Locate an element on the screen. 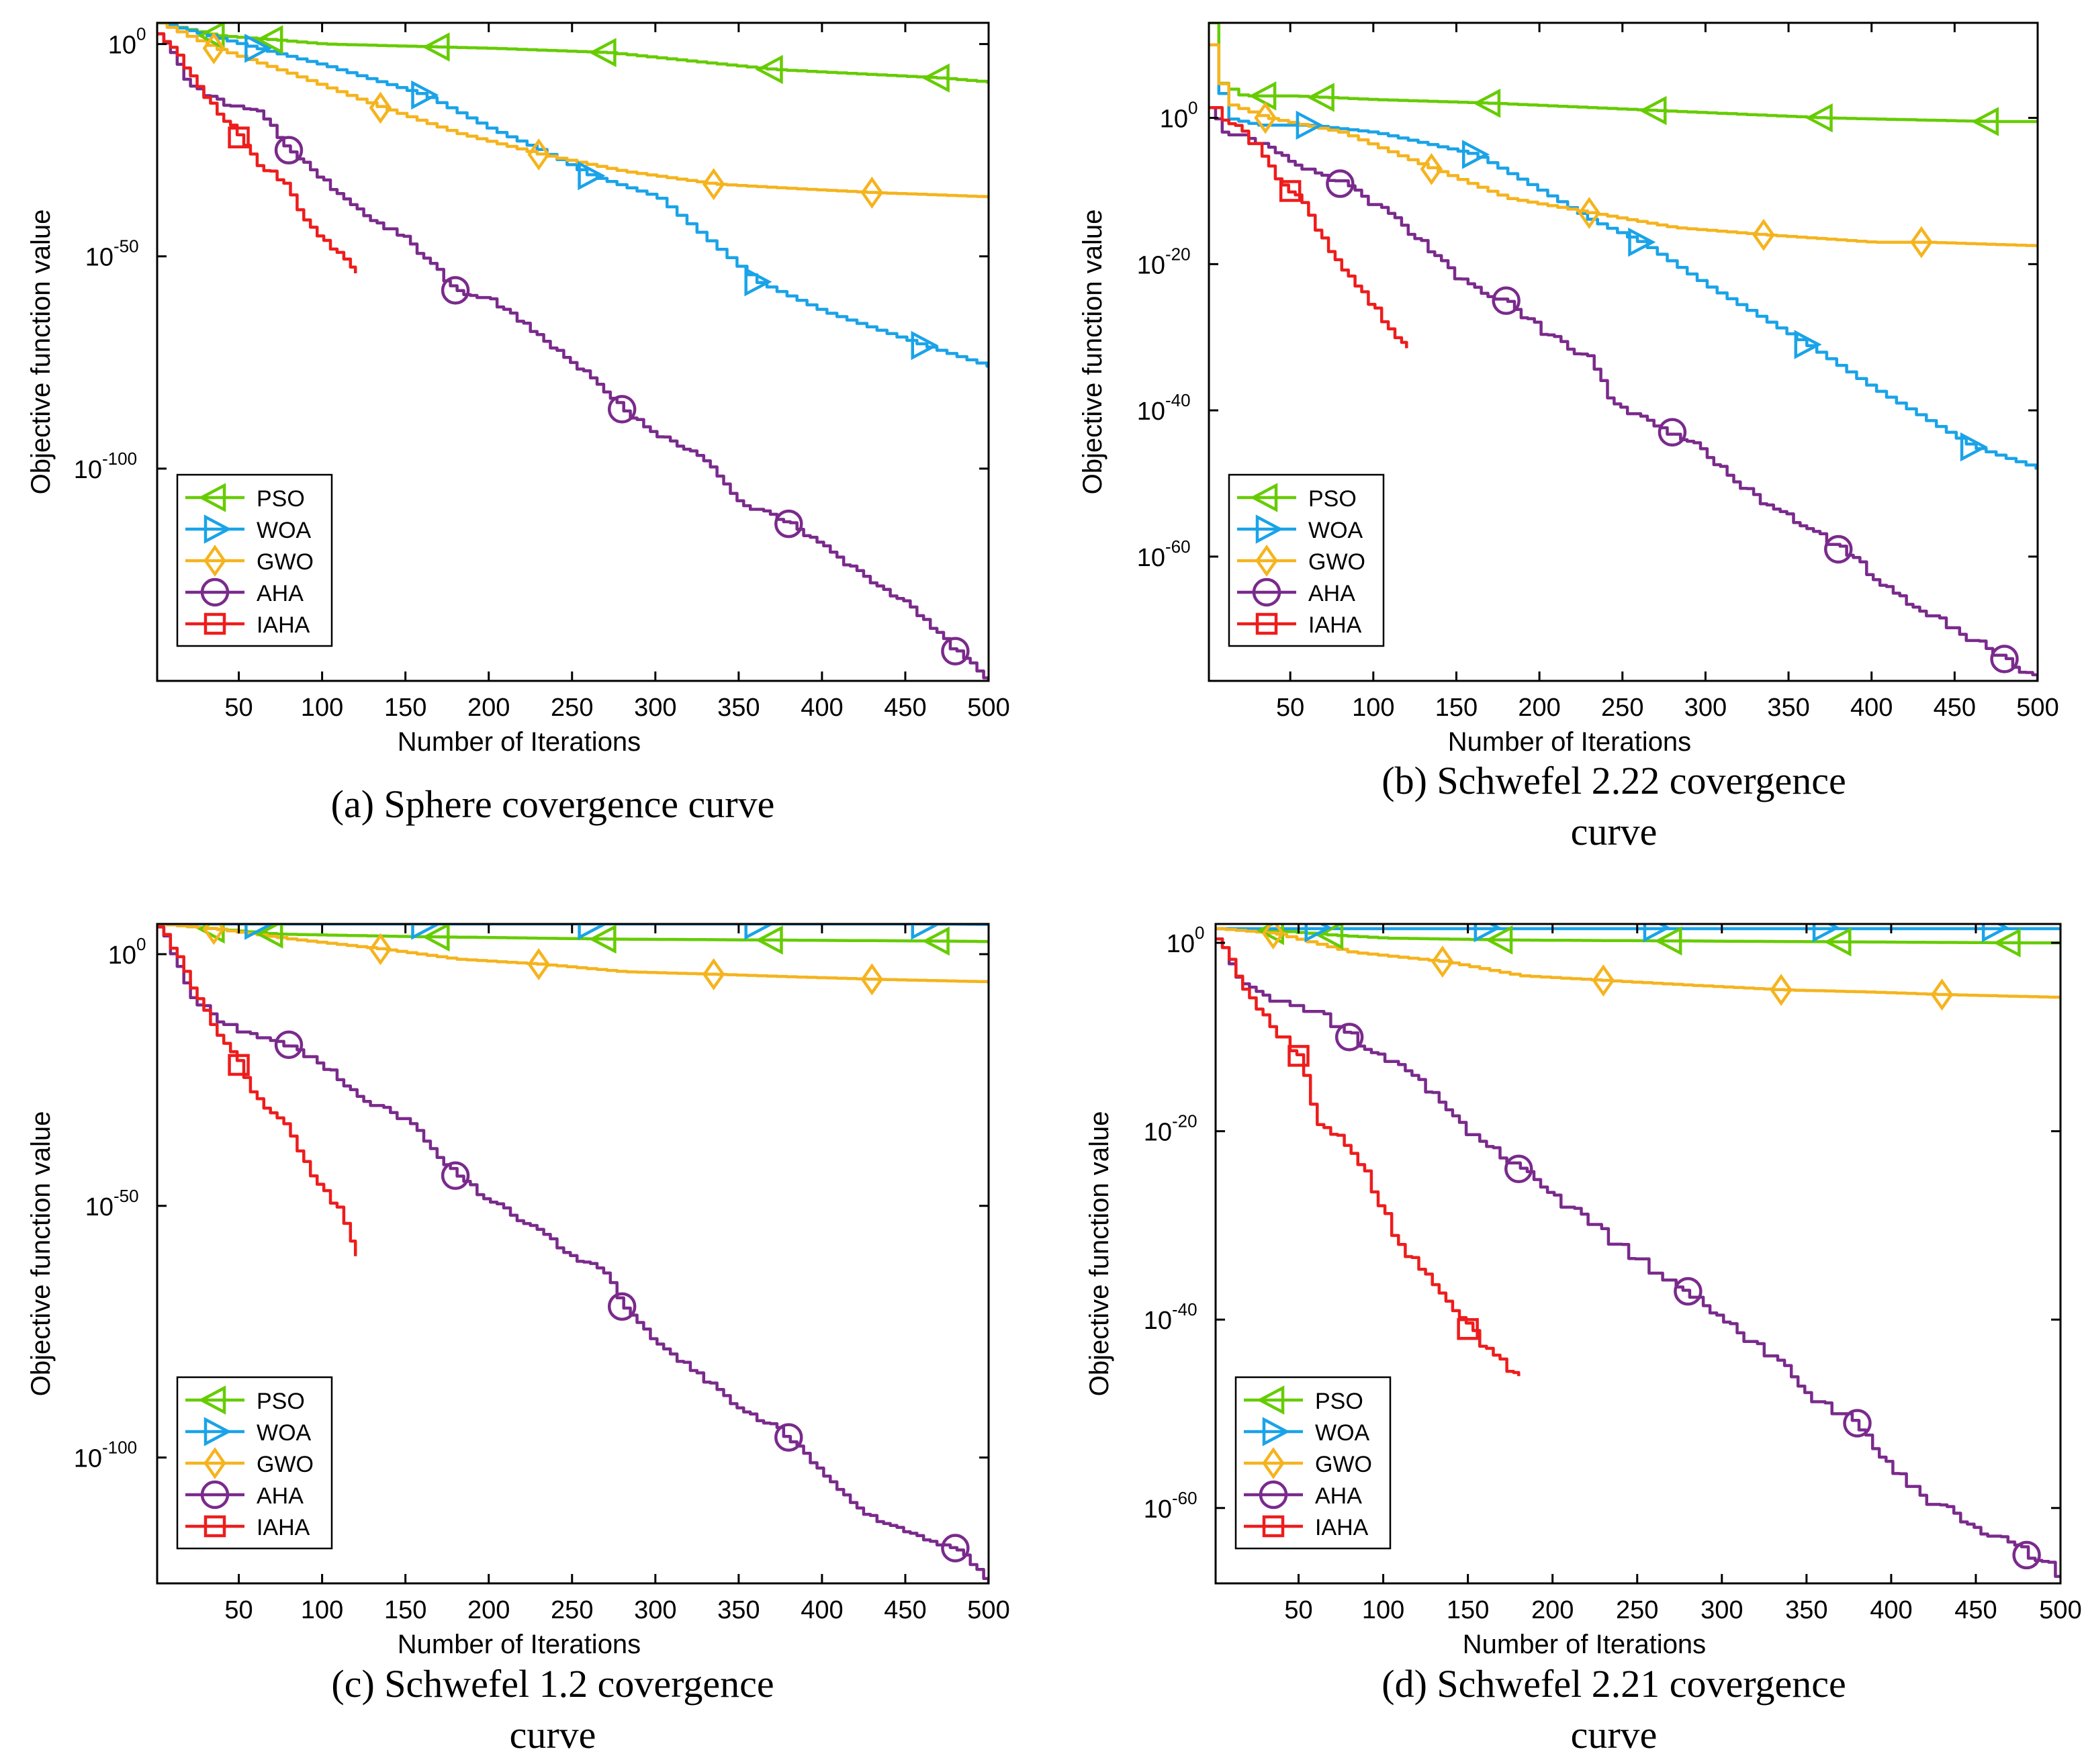  x-tick-label: 400 is located at coordinates (1891, 1610).